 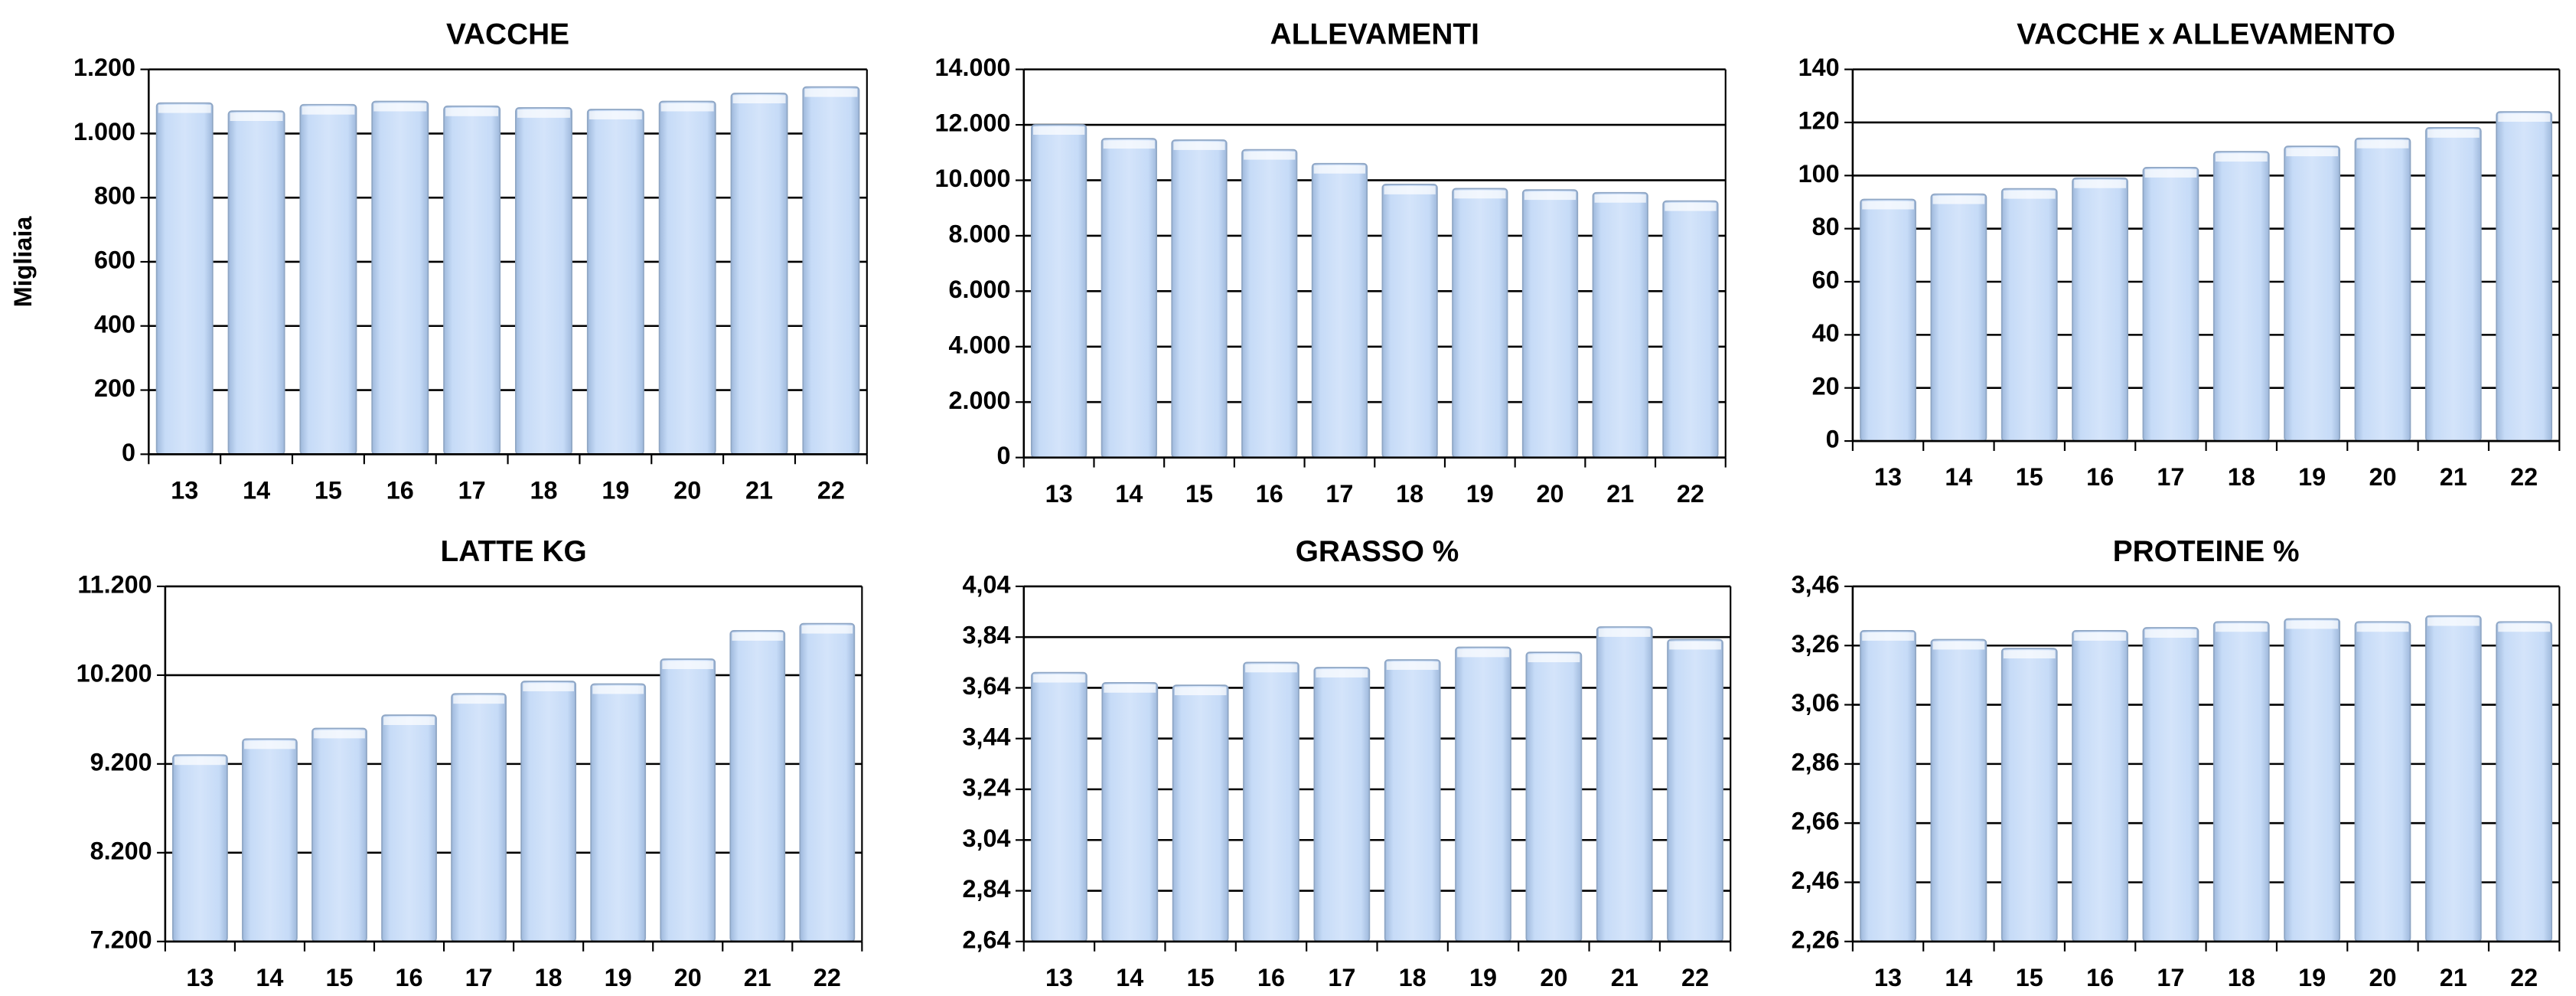 I want to click on y-tick-label: 10.200, so click(x=114, y=673).